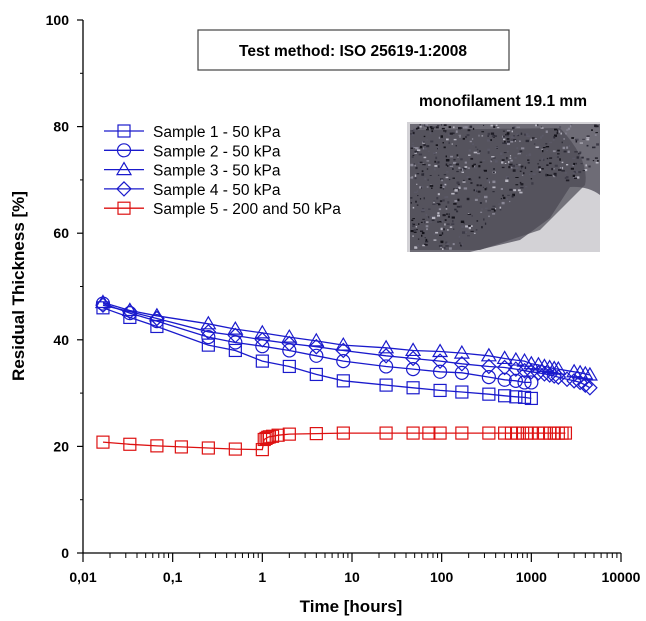 The image size is (646, 621). What do you see at coordinates (61, 340) in the screenshot?
I see `y-tick-label: 40` at bounding box center [61, 340].